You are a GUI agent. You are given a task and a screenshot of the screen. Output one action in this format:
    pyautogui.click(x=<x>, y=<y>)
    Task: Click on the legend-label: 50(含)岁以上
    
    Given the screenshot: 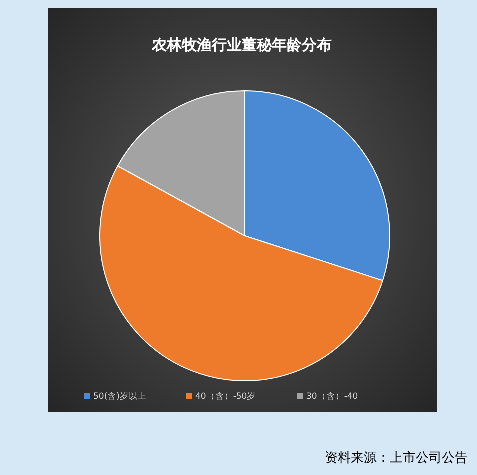 What is the action you would take?
    pyautogui.click(x=120, y=396)
    